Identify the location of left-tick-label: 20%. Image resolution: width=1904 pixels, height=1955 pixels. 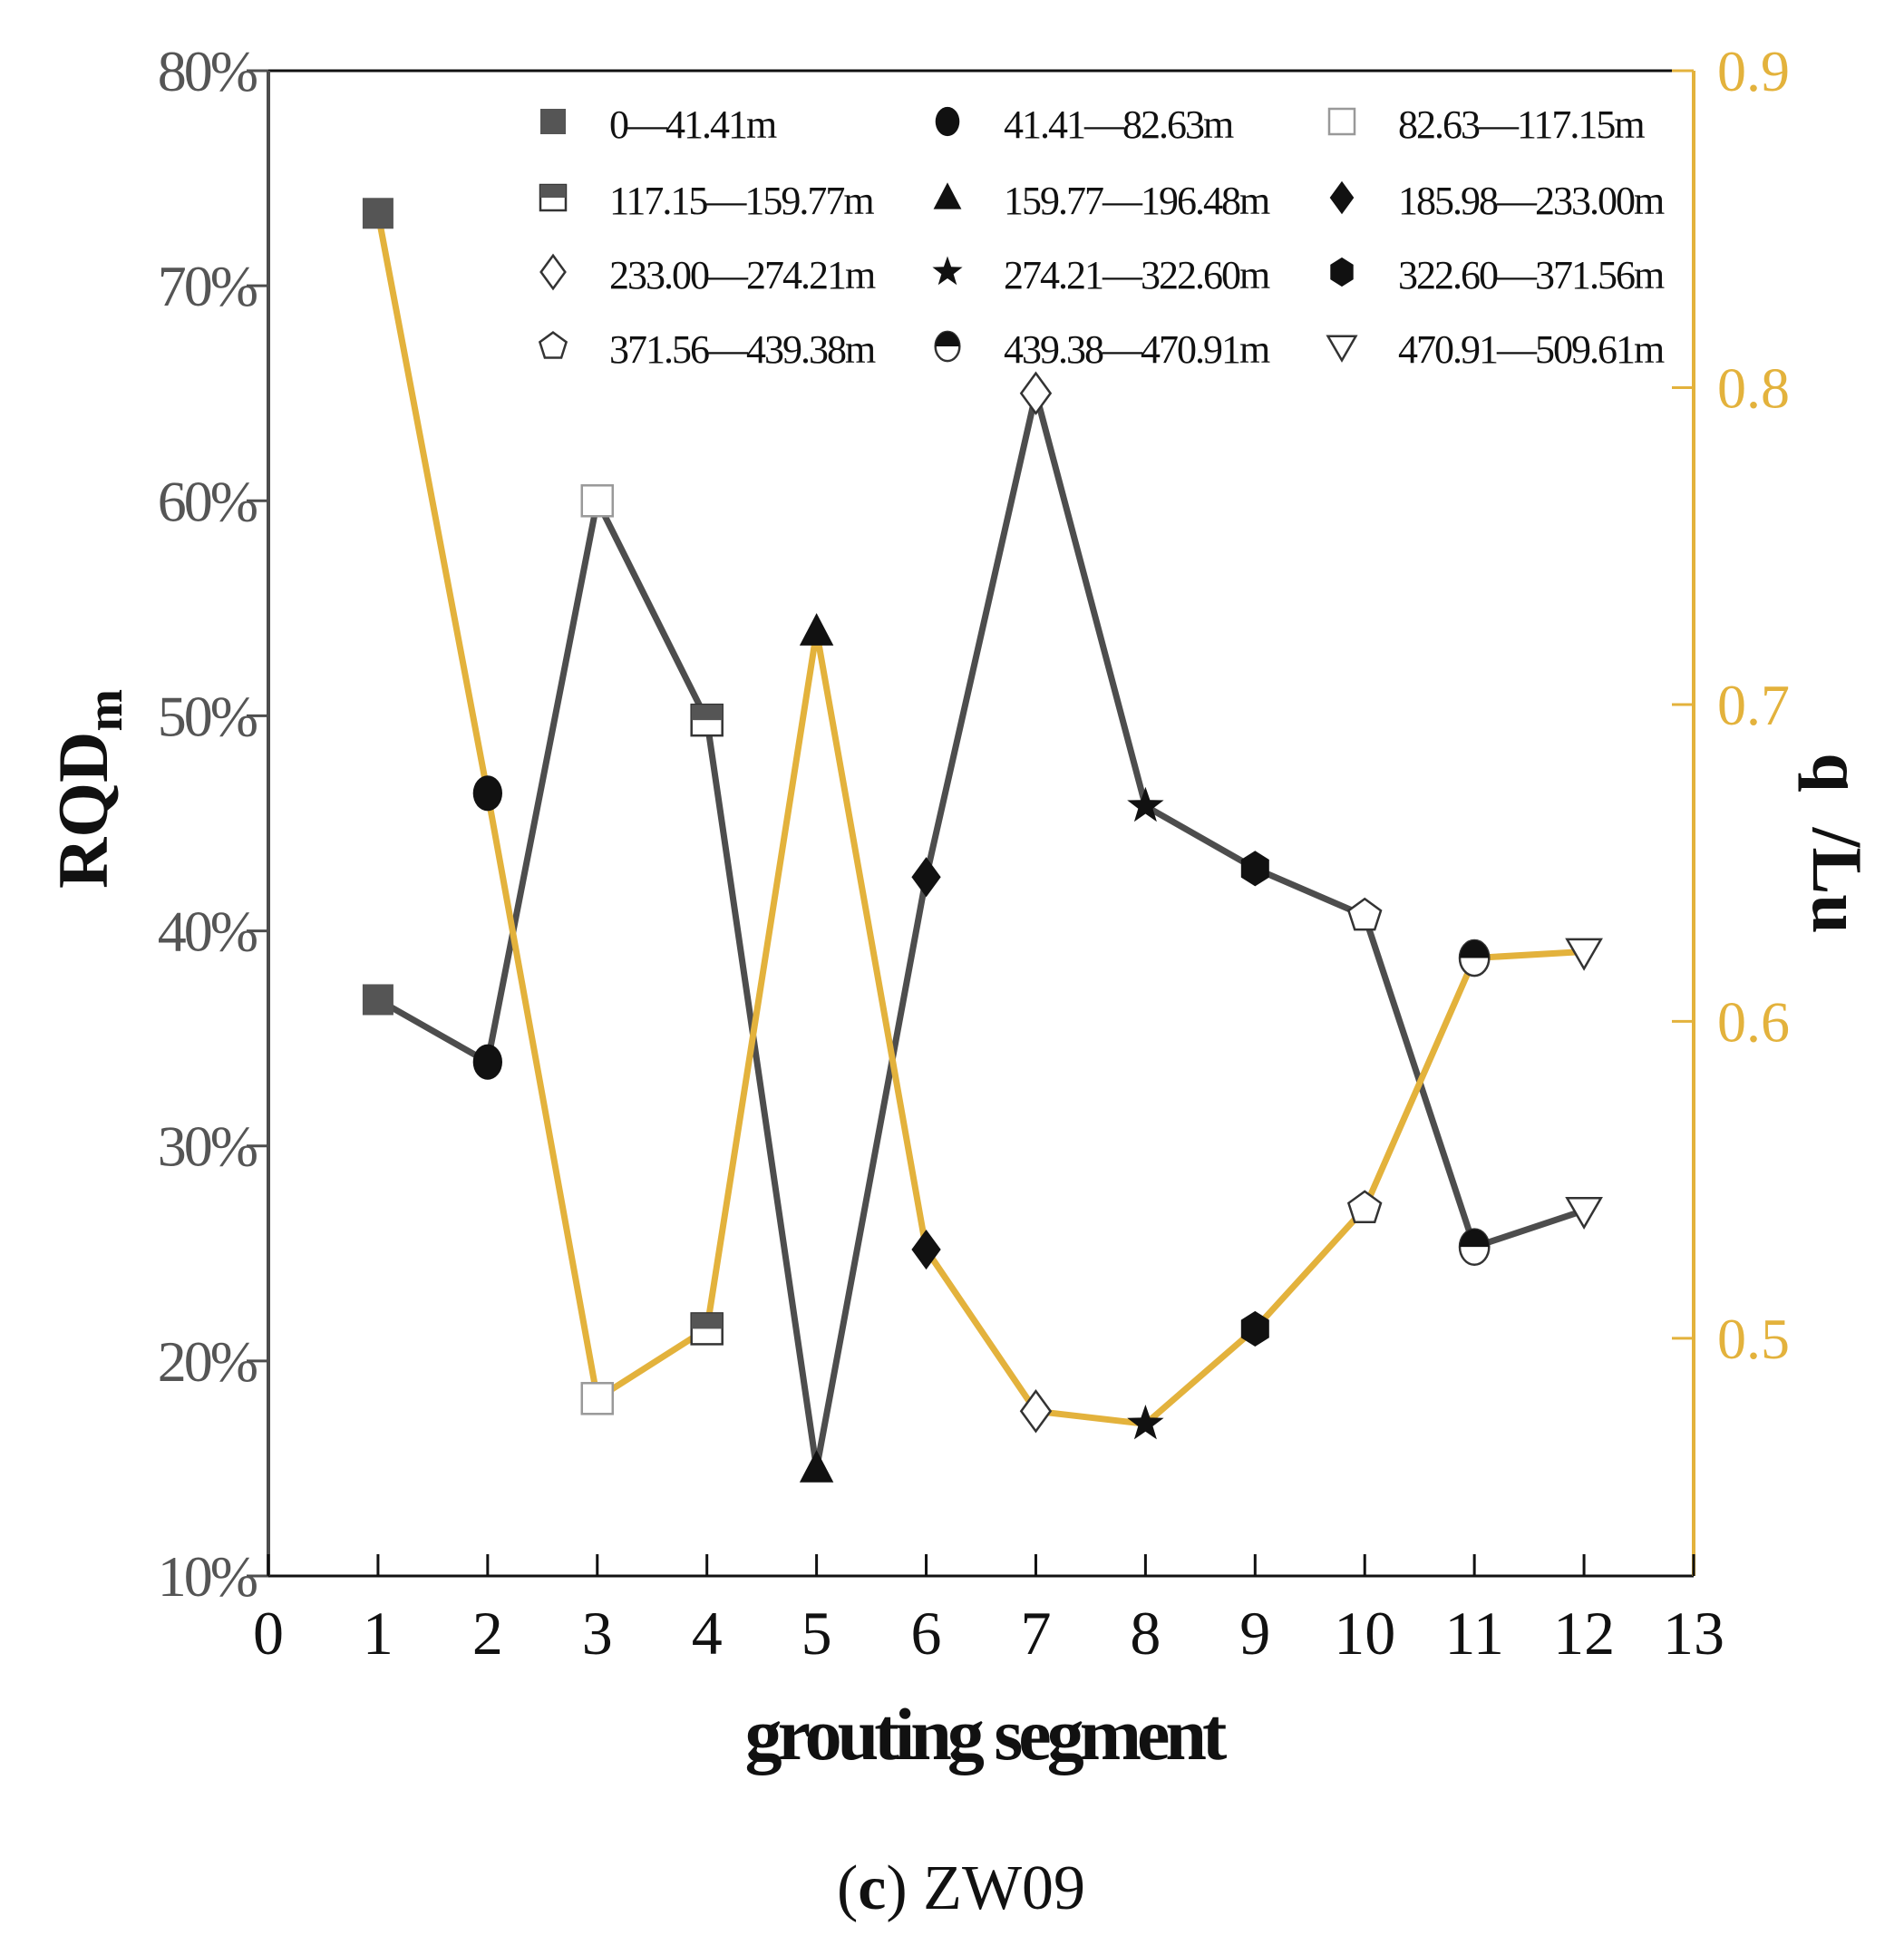
(207, 1362).